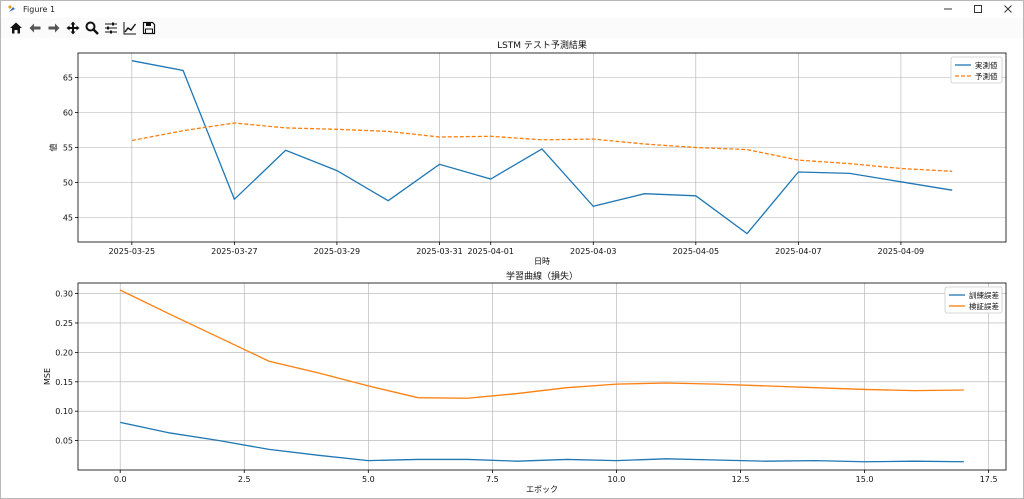 This screenshot has height=499, width=1024. Describe the element at coordinates (68, 113) in the screenshot. I see `y-tick-label: 60` at that location.